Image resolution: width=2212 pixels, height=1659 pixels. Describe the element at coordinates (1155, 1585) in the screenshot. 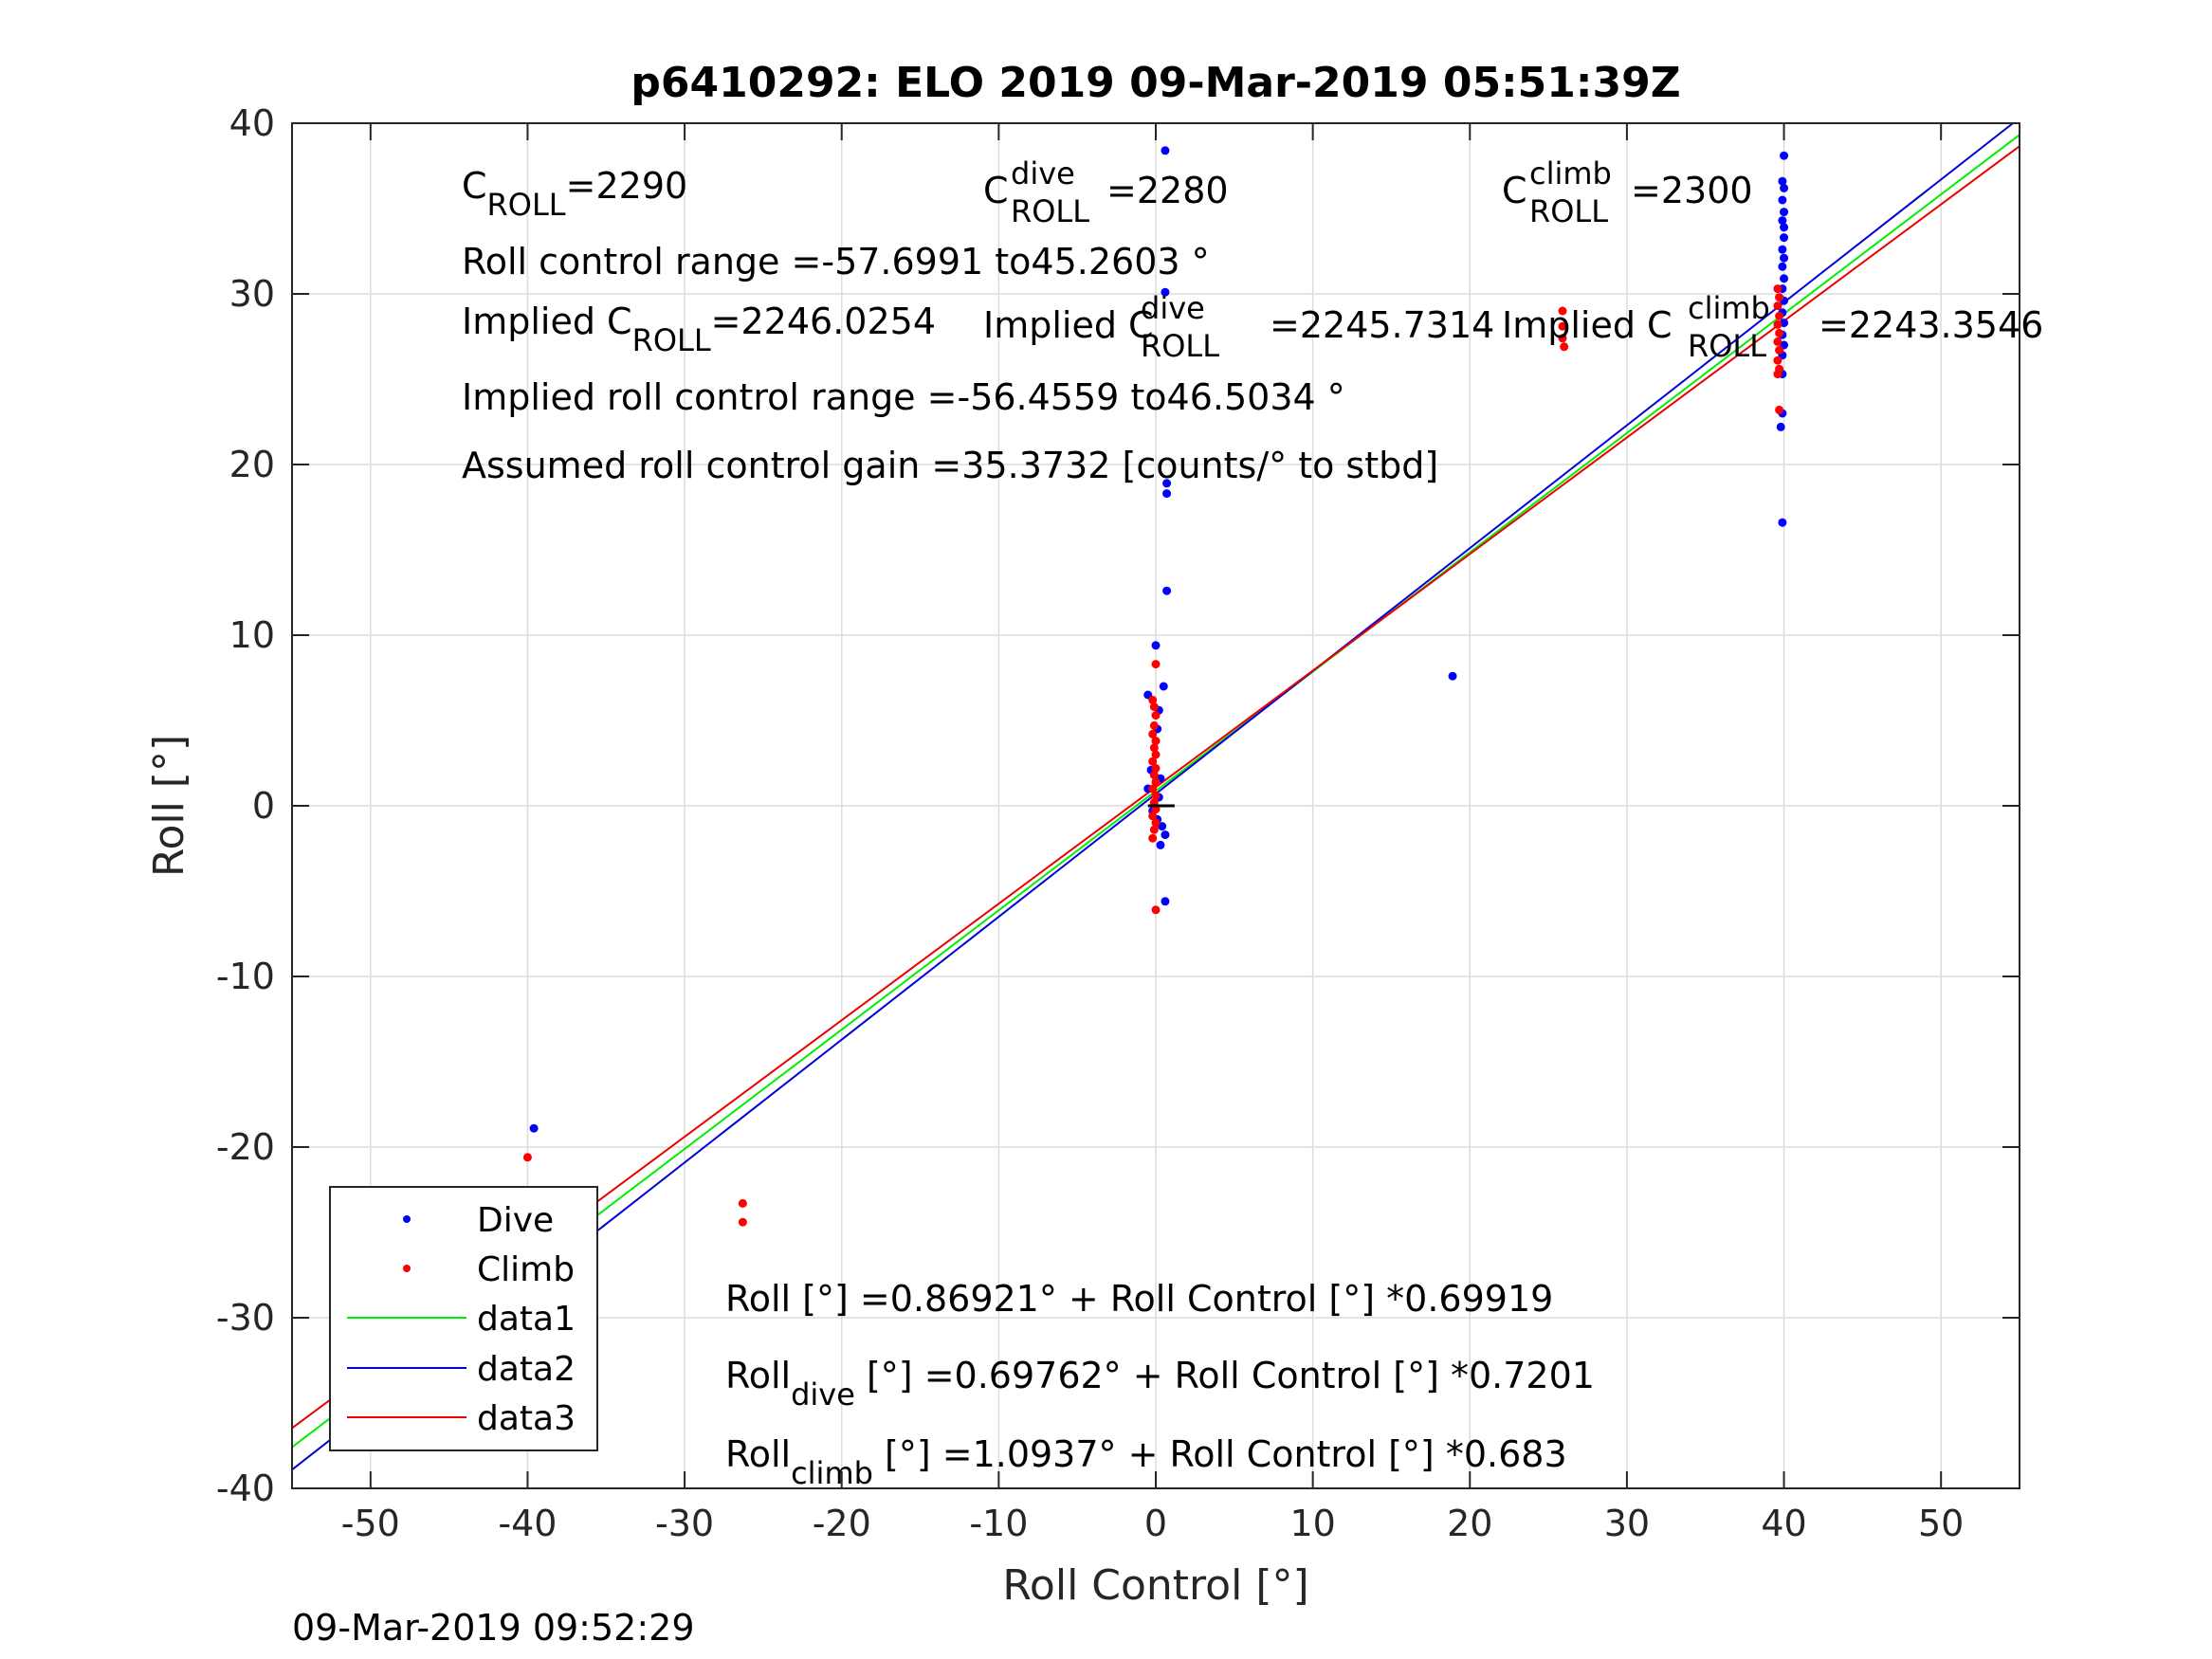

I see `x-axis-label: Roll Control [°]` at that location.